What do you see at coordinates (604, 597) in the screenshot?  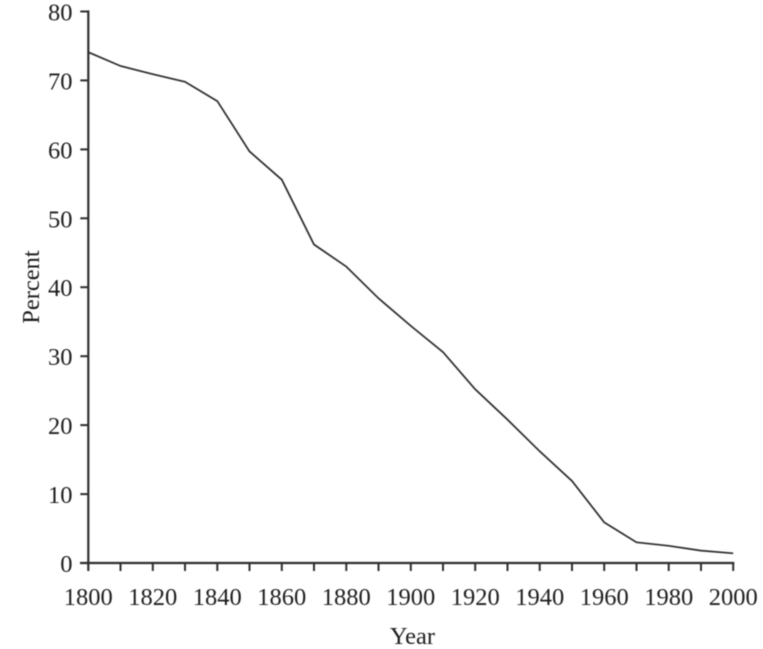 I see `svg-text: 1960` at bounding box center [604, 597].